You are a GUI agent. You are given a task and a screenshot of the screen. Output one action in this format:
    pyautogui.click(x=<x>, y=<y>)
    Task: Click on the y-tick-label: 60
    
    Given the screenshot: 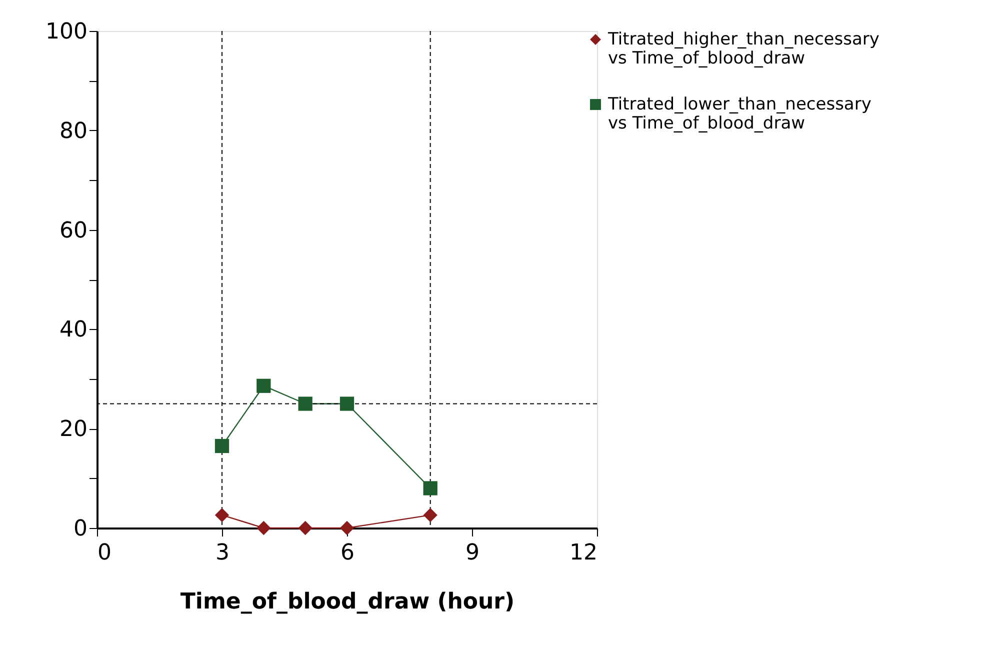 What is the action you would take?
    pyautogui.click(x=74, y=231)
    